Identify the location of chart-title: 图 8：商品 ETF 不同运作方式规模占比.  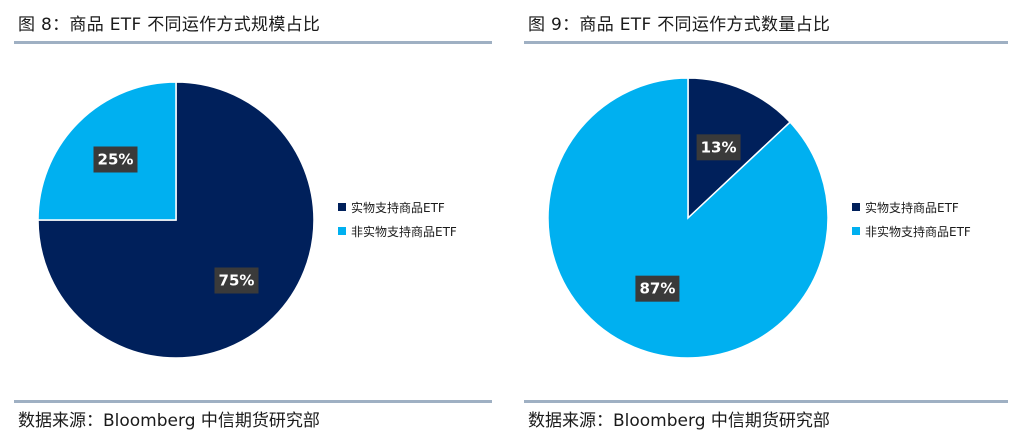
(169, 25).